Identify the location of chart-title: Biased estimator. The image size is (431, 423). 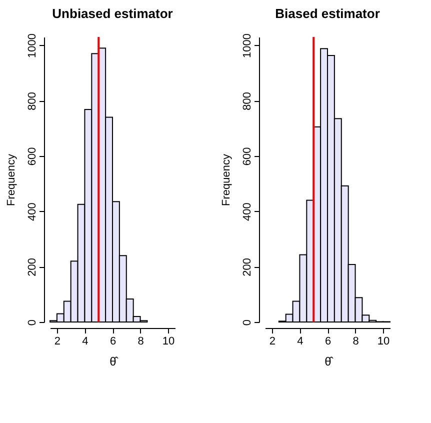
(327, 14).